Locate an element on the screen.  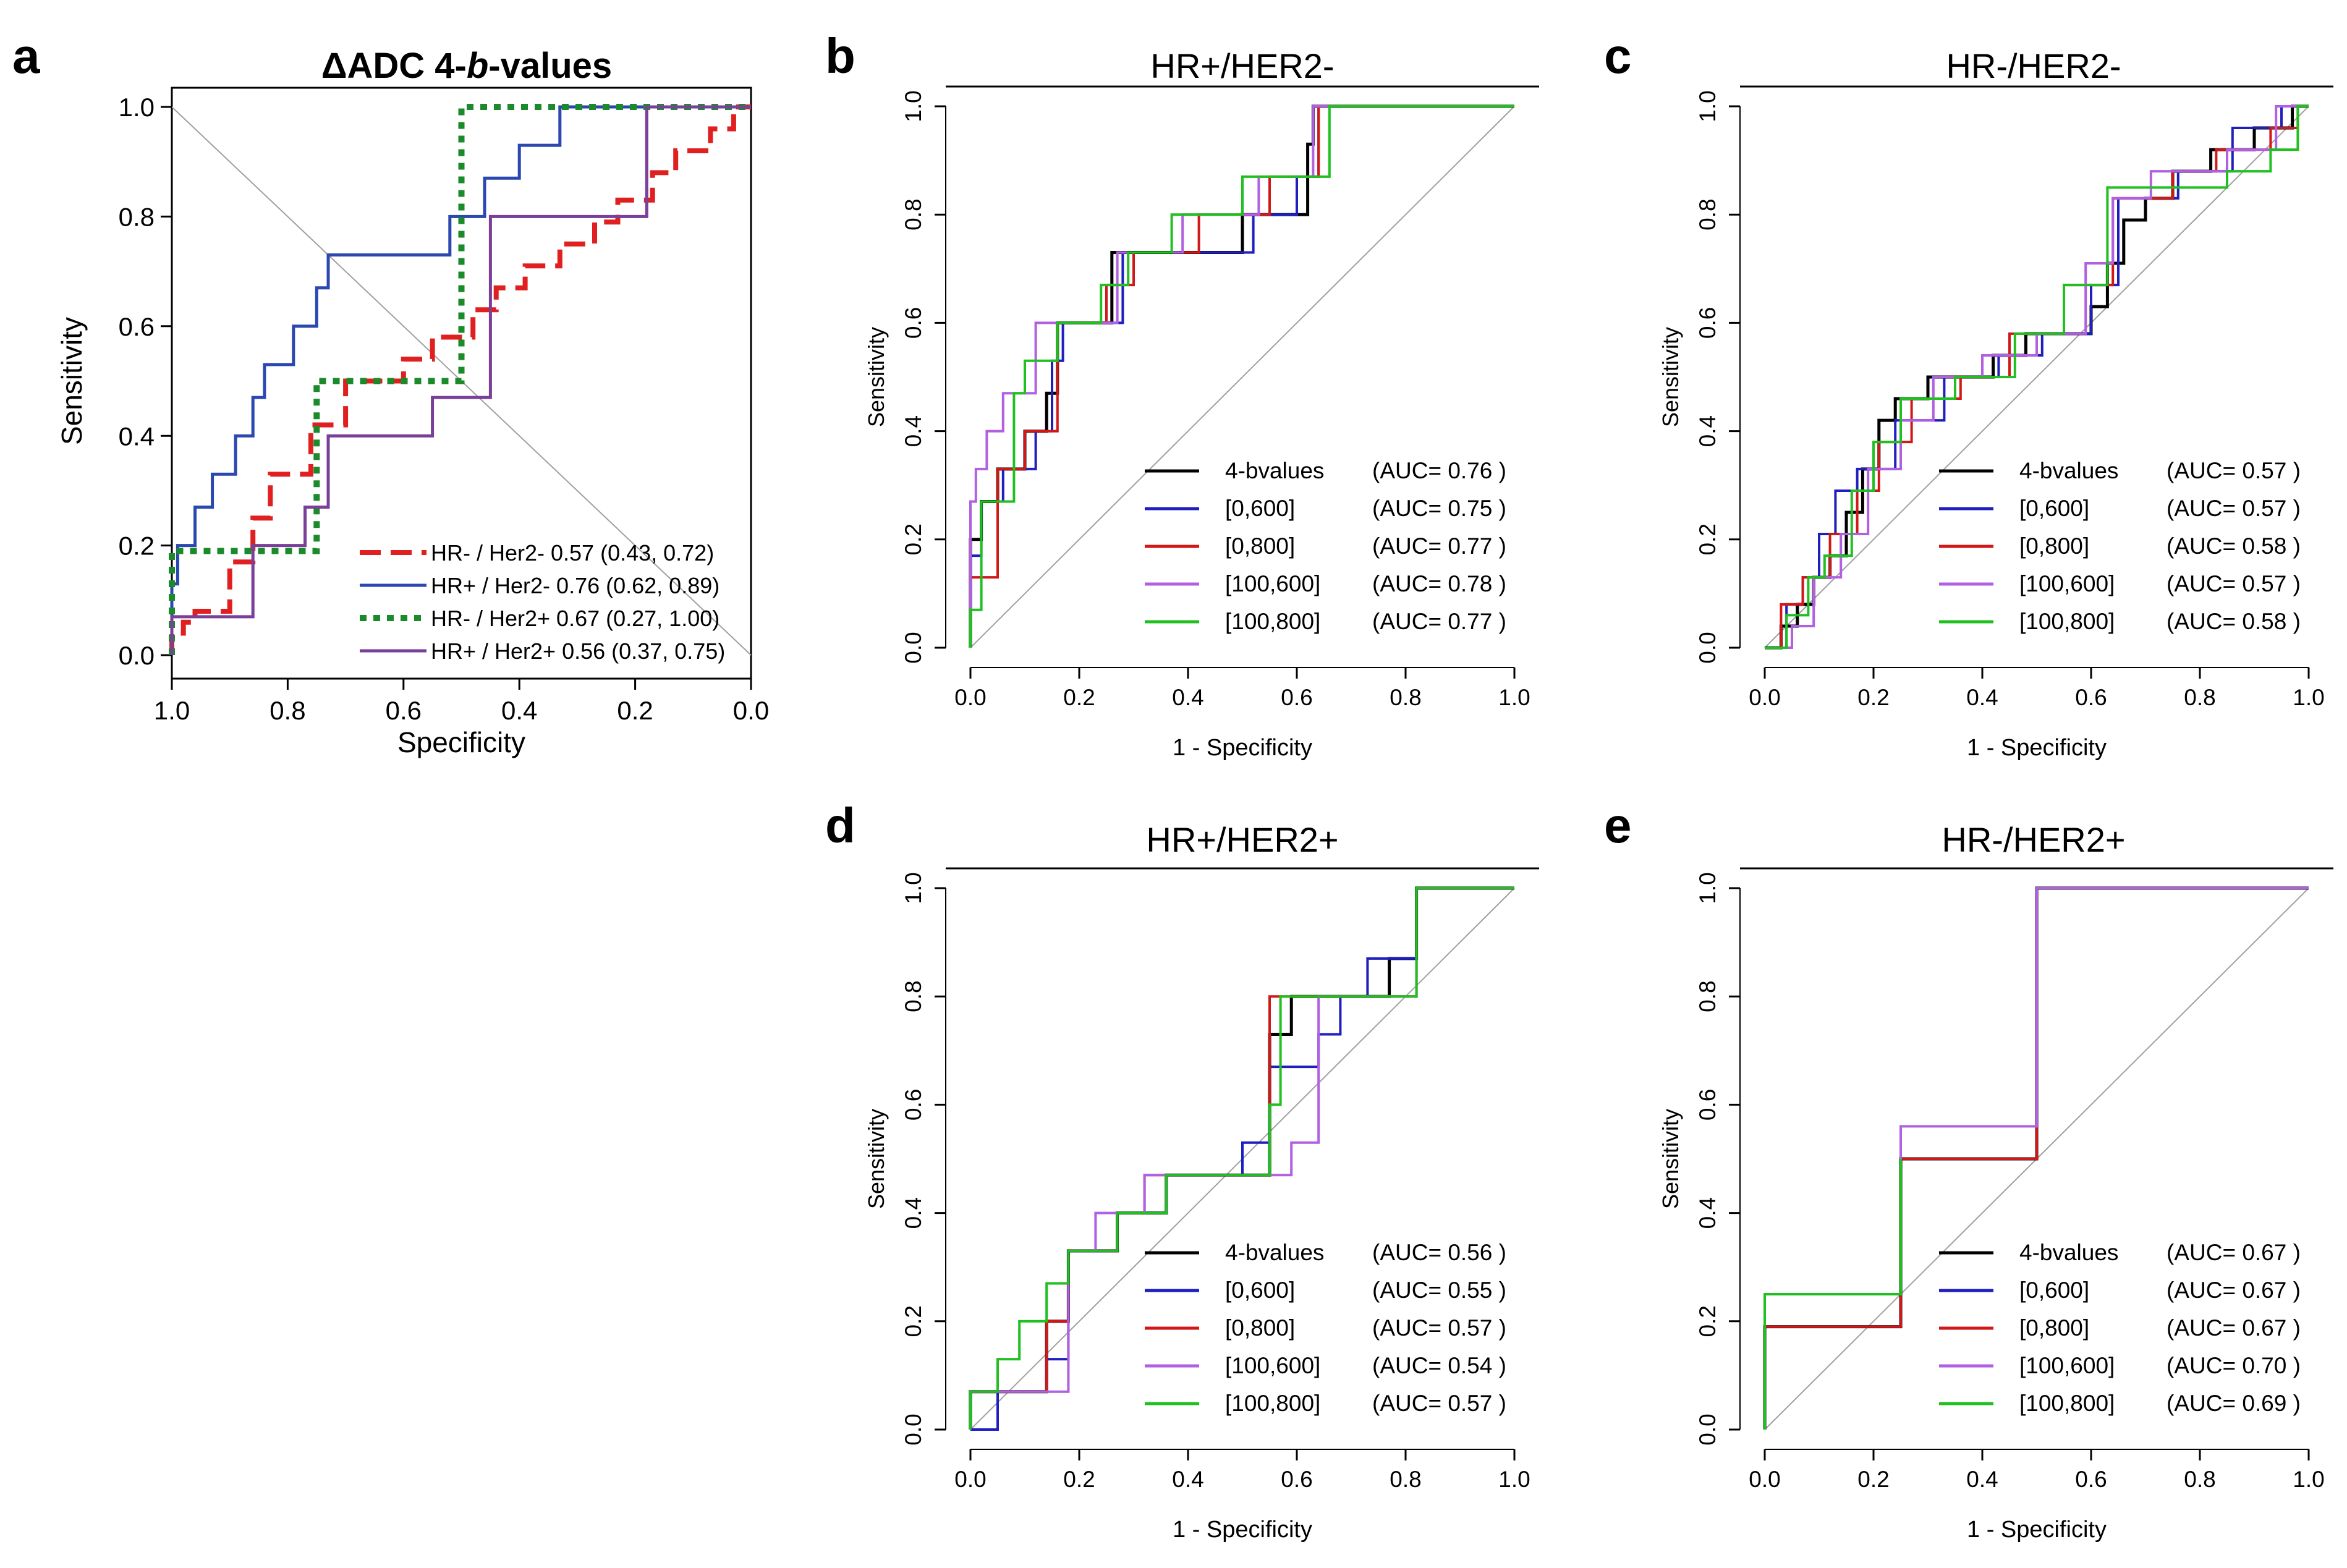
x-axis-label-d: 1 - Specificity is located at coordinates (1242, 1530).